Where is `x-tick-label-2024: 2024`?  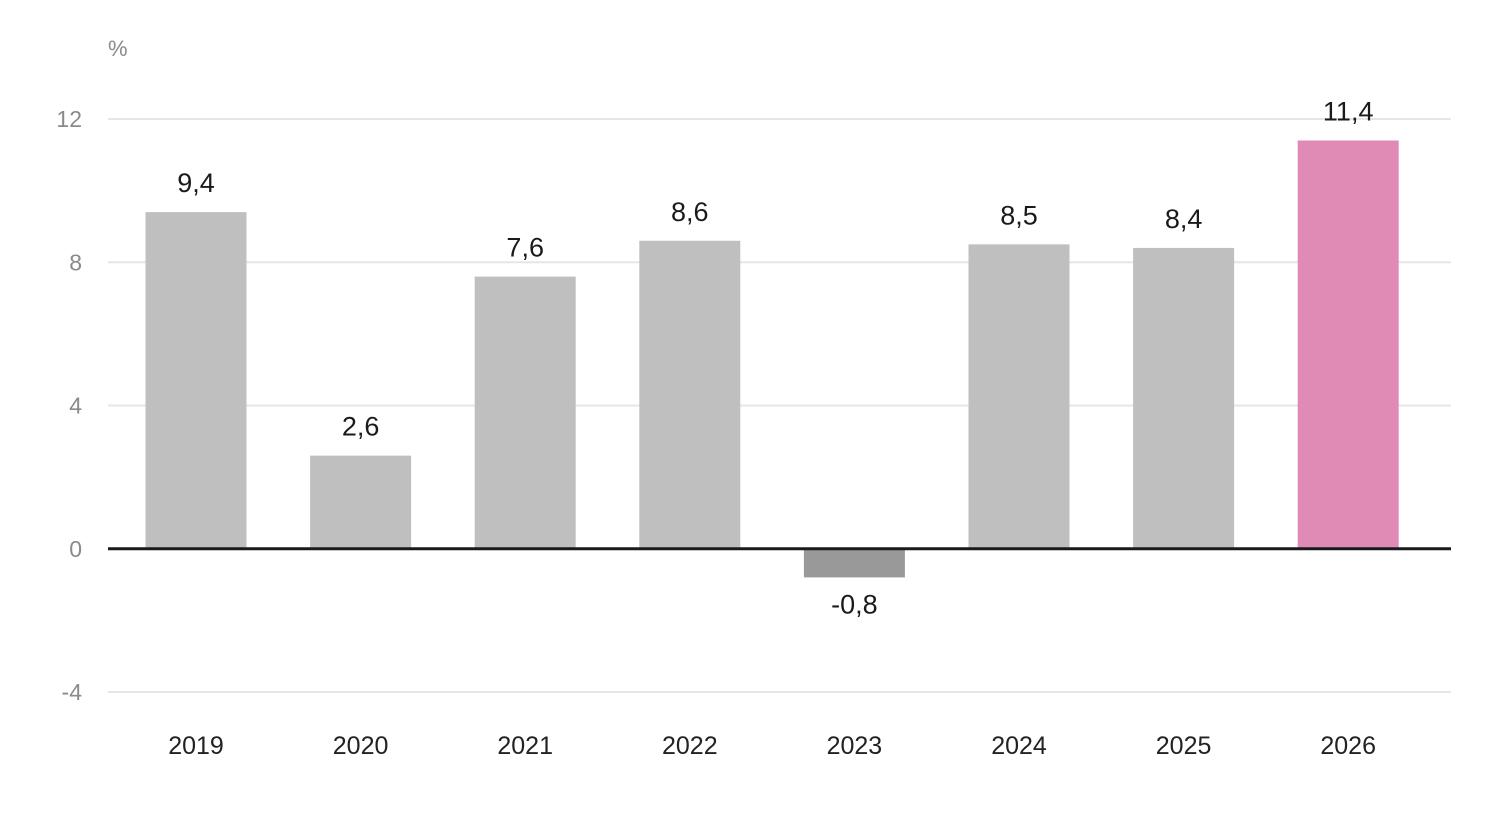 x-tick-label-2024: 2024 is located at coordinates (1019, 746).